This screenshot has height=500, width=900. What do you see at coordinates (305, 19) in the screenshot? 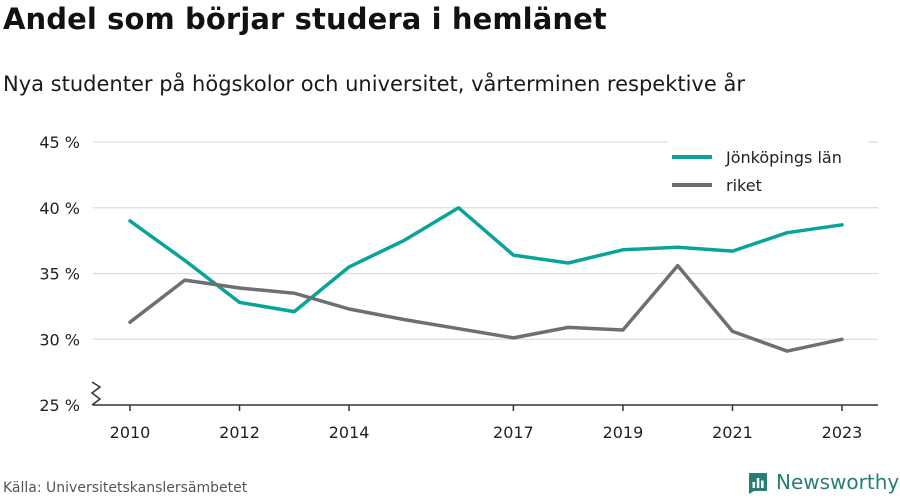
I see `chart-title: Andel som börjar studera i hemlänet` at bounding box center [305, 19].